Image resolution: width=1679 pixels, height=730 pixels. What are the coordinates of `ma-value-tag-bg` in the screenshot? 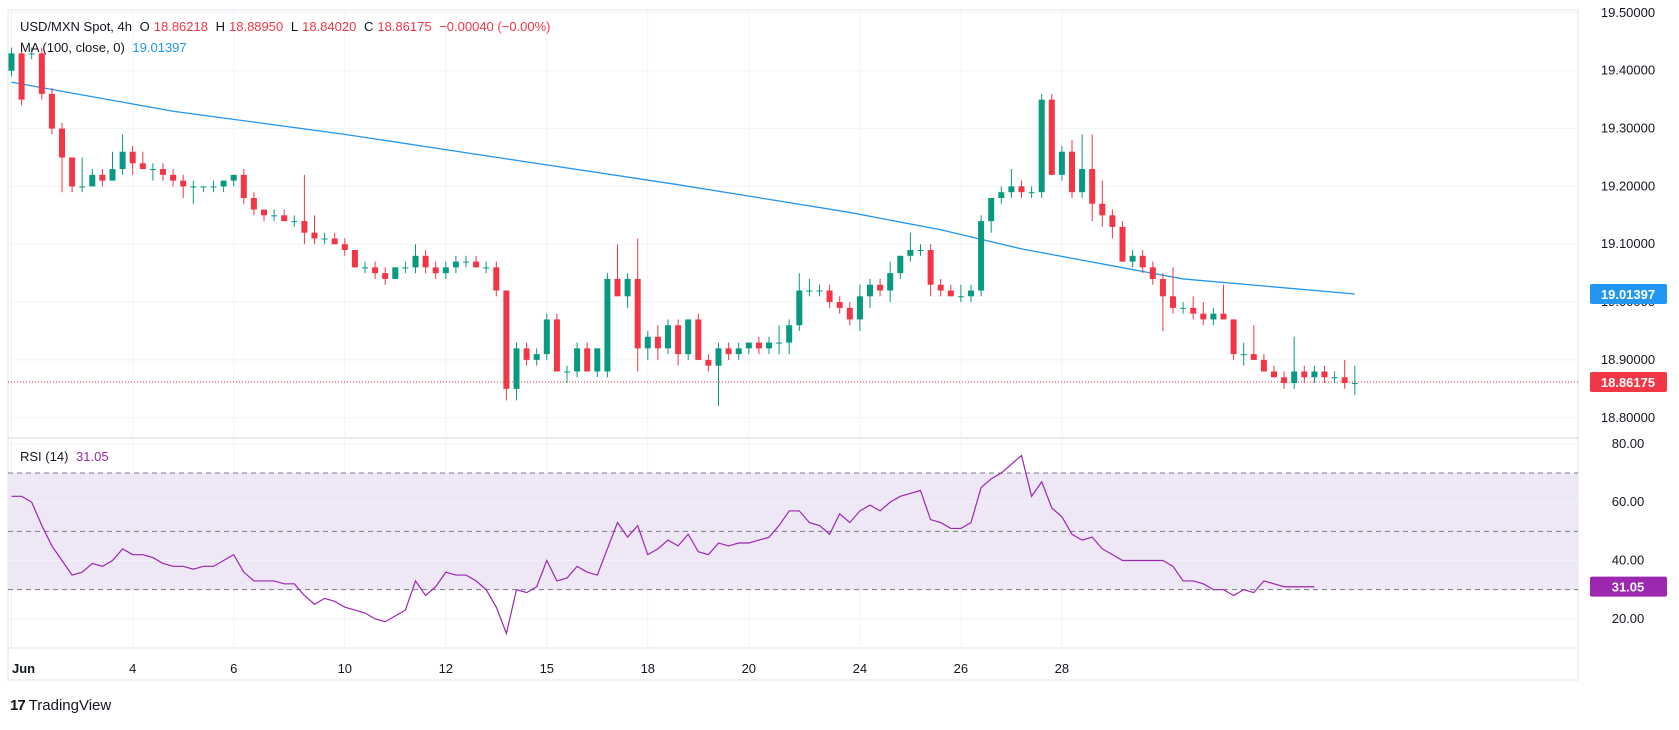 It's located at (1628, 294).